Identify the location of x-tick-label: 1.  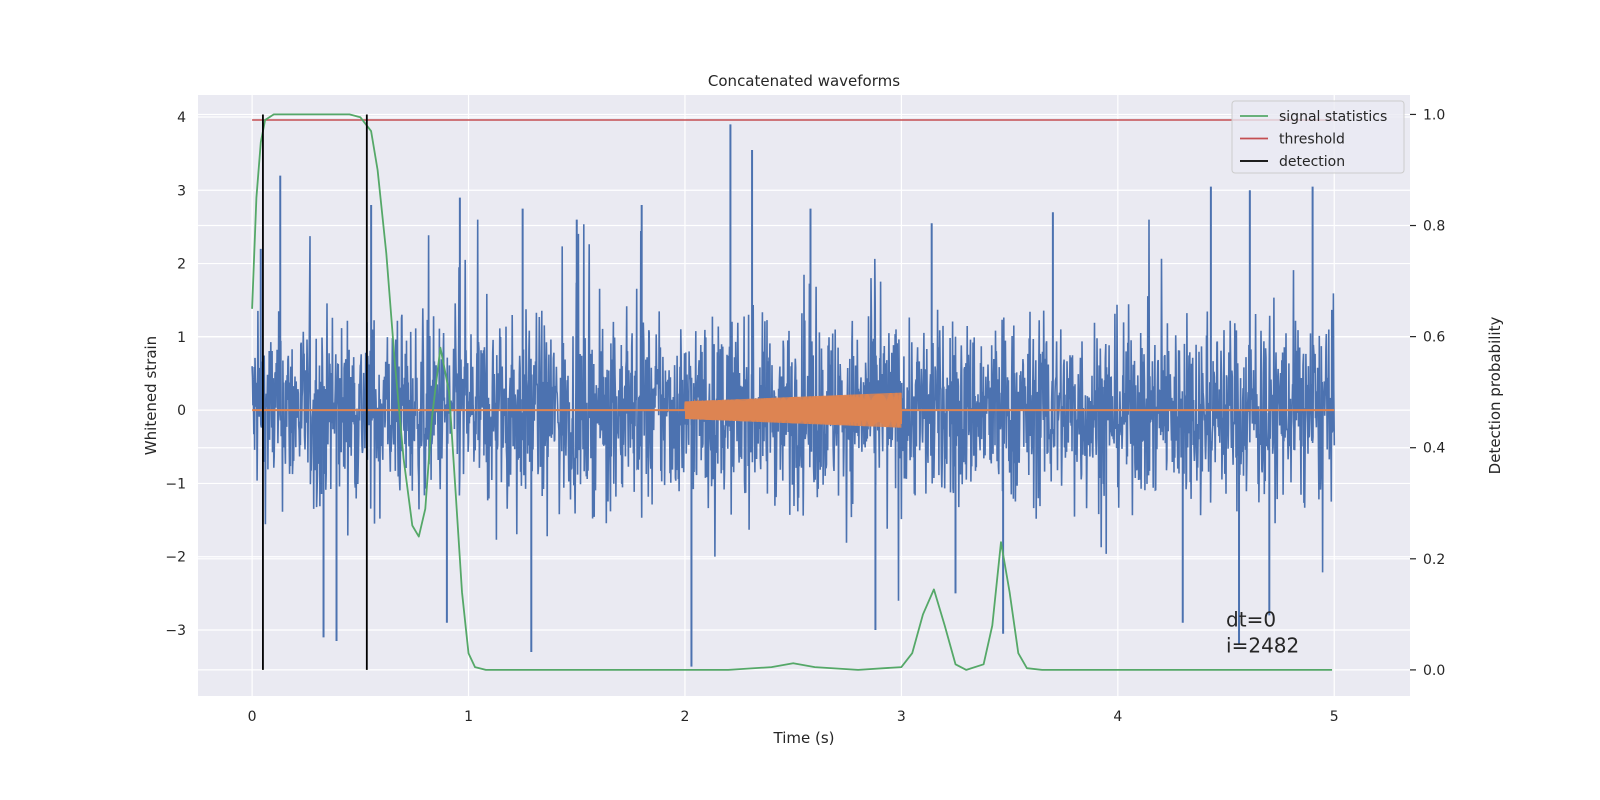
(468, 717).